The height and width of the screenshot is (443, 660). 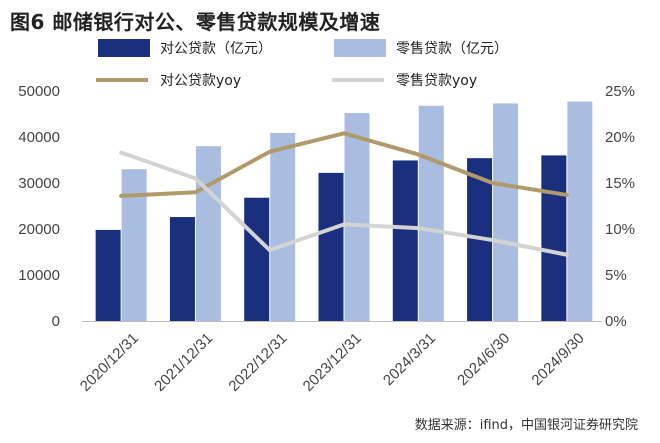 What do you see at coordinates (56, 321) in the screenshot?
I see `left-tick-label: 0` at bounding box center [56, 321].